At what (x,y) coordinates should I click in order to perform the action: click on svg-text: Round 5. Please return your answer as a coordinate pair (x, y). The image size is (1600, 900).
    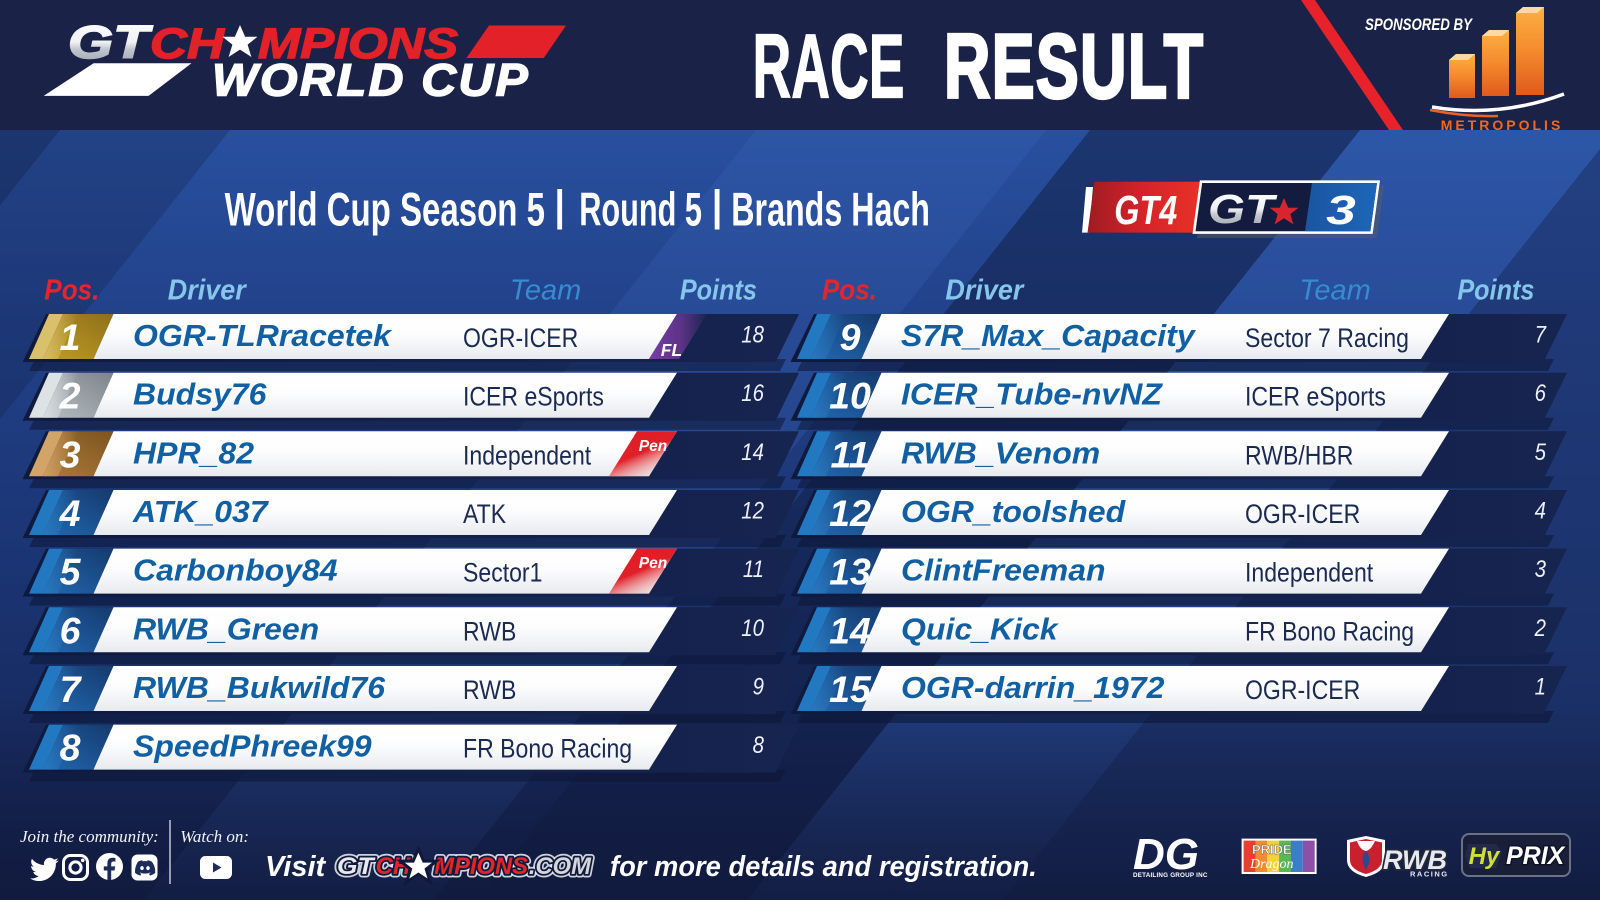
    Looking at the image, I should click on (640, 210).